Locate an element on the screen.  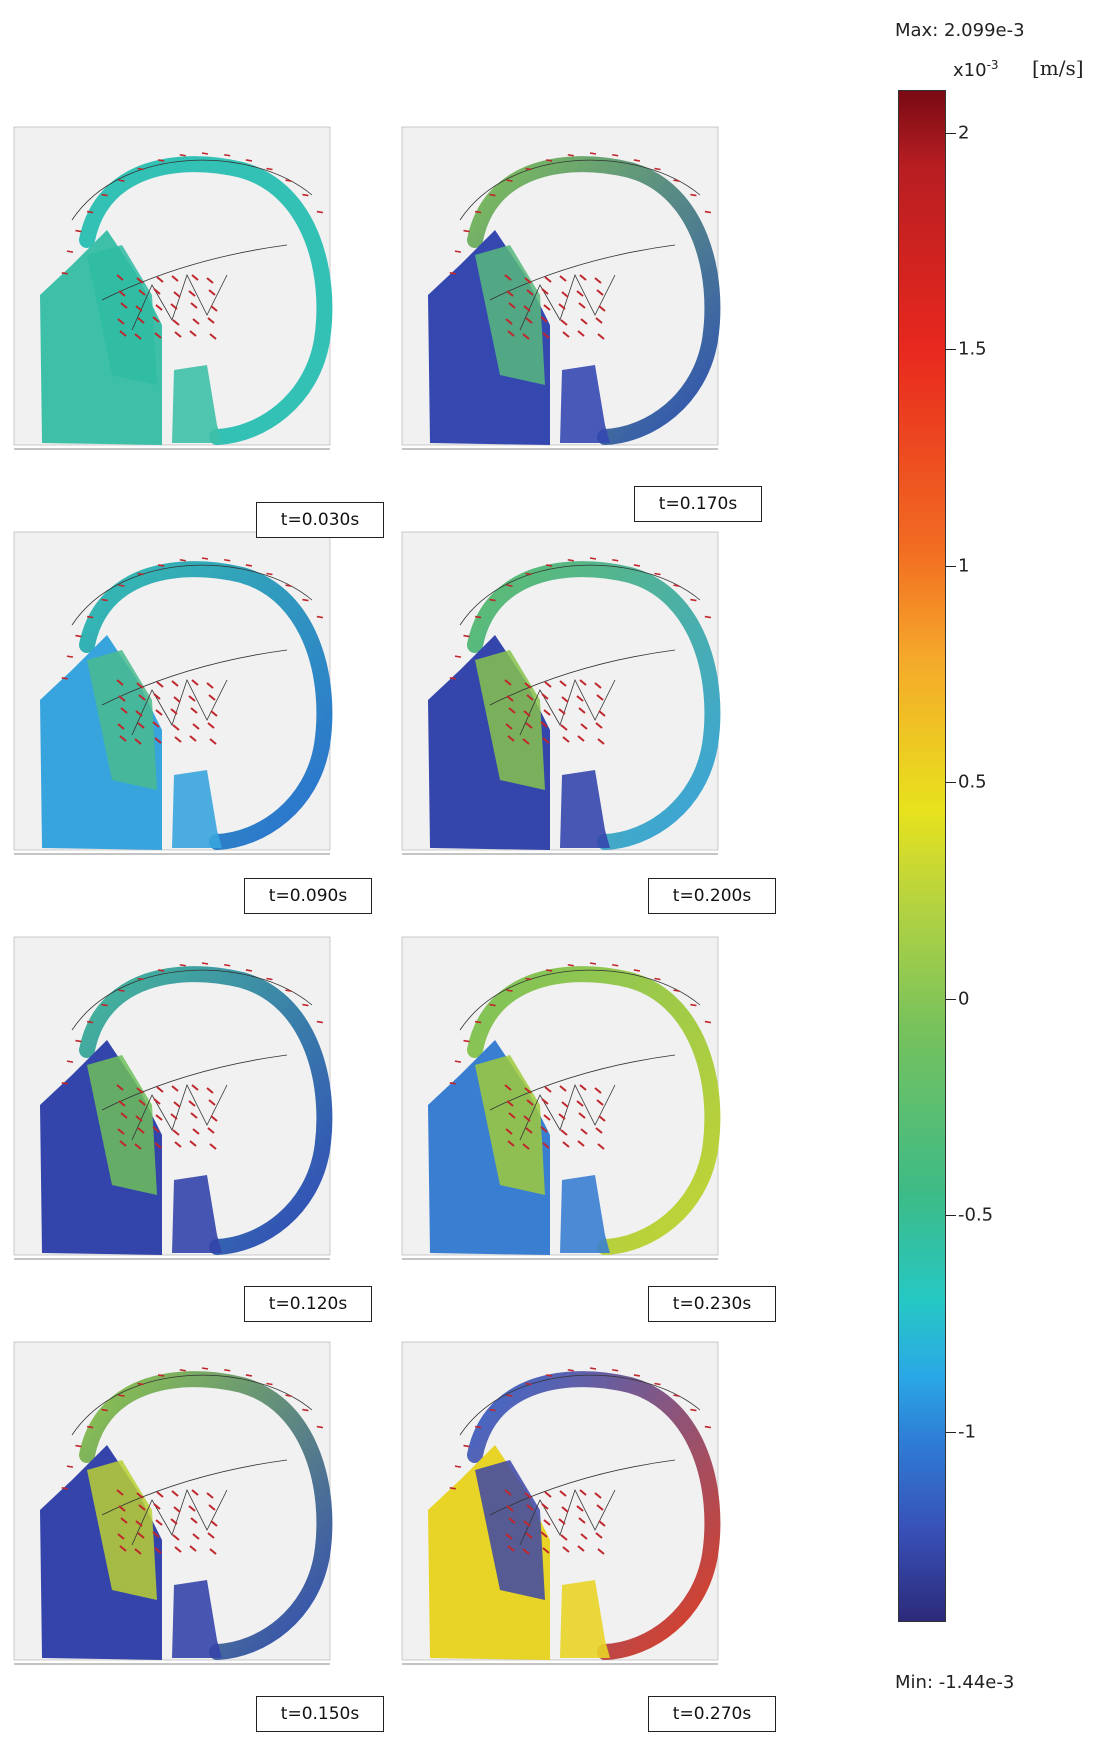
time-label: t=0.090s is located at coordinates (308, 896).